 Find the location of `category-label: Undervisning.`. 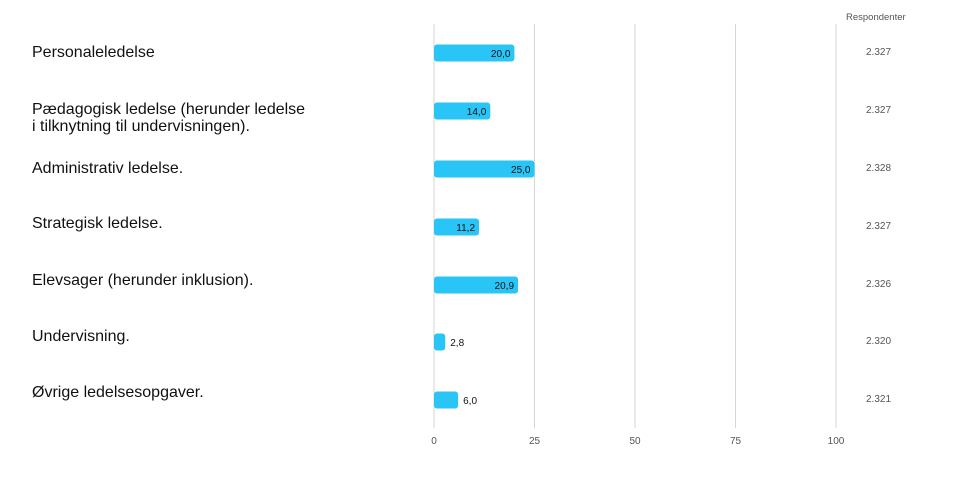

category-label: Undervisning. is located at coordinates (81, 336).